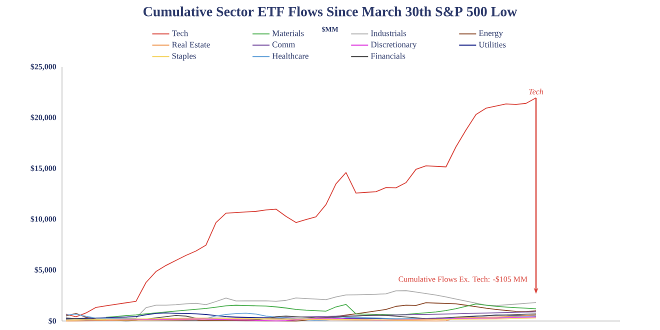  Describe the element at coordinates (180, 33) in the screenshot. I see `legend-label: Tech` at that location.